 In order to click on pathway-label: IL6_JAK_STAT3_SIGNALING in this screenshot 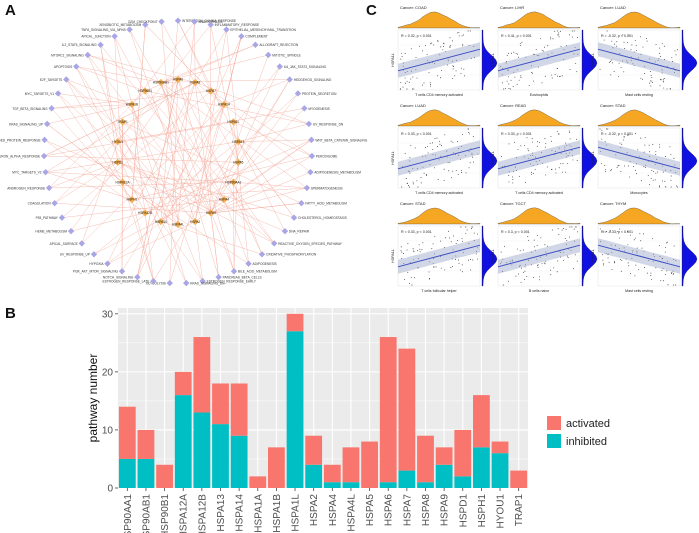, I will do `click(305, 67)`.